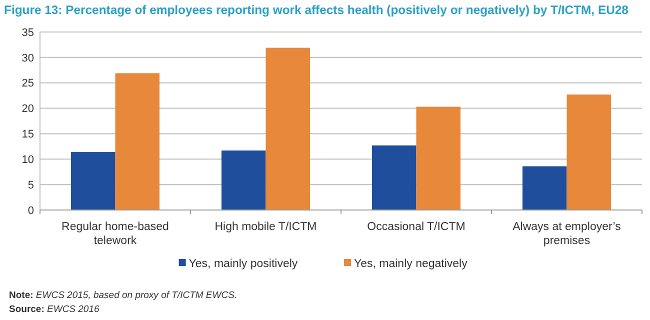  What do you see at coordinates (316, 10) in the screenshot?
I see `chart-title: Figure 13: Percentage of employees reporting work affects health (positively or negatively) by T/ICTM, EU28` at bounding box center [316, 10].